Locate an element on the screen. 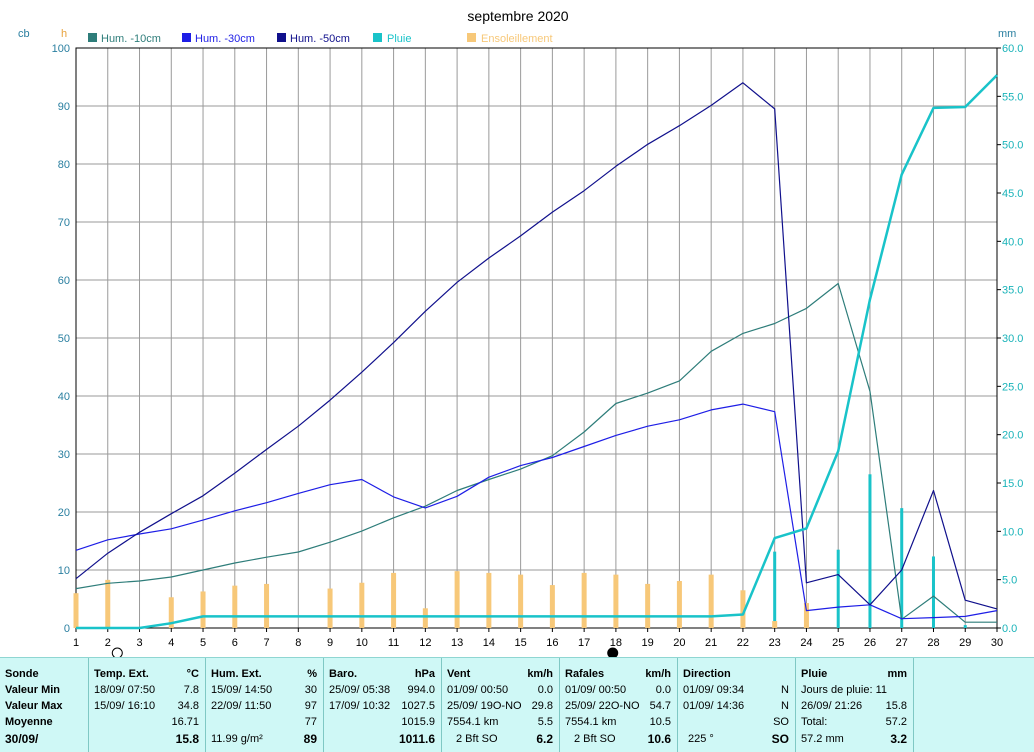 This screenshot has height=752, width=1034. baro-title: Baro. is located at coordinates (343, 674).